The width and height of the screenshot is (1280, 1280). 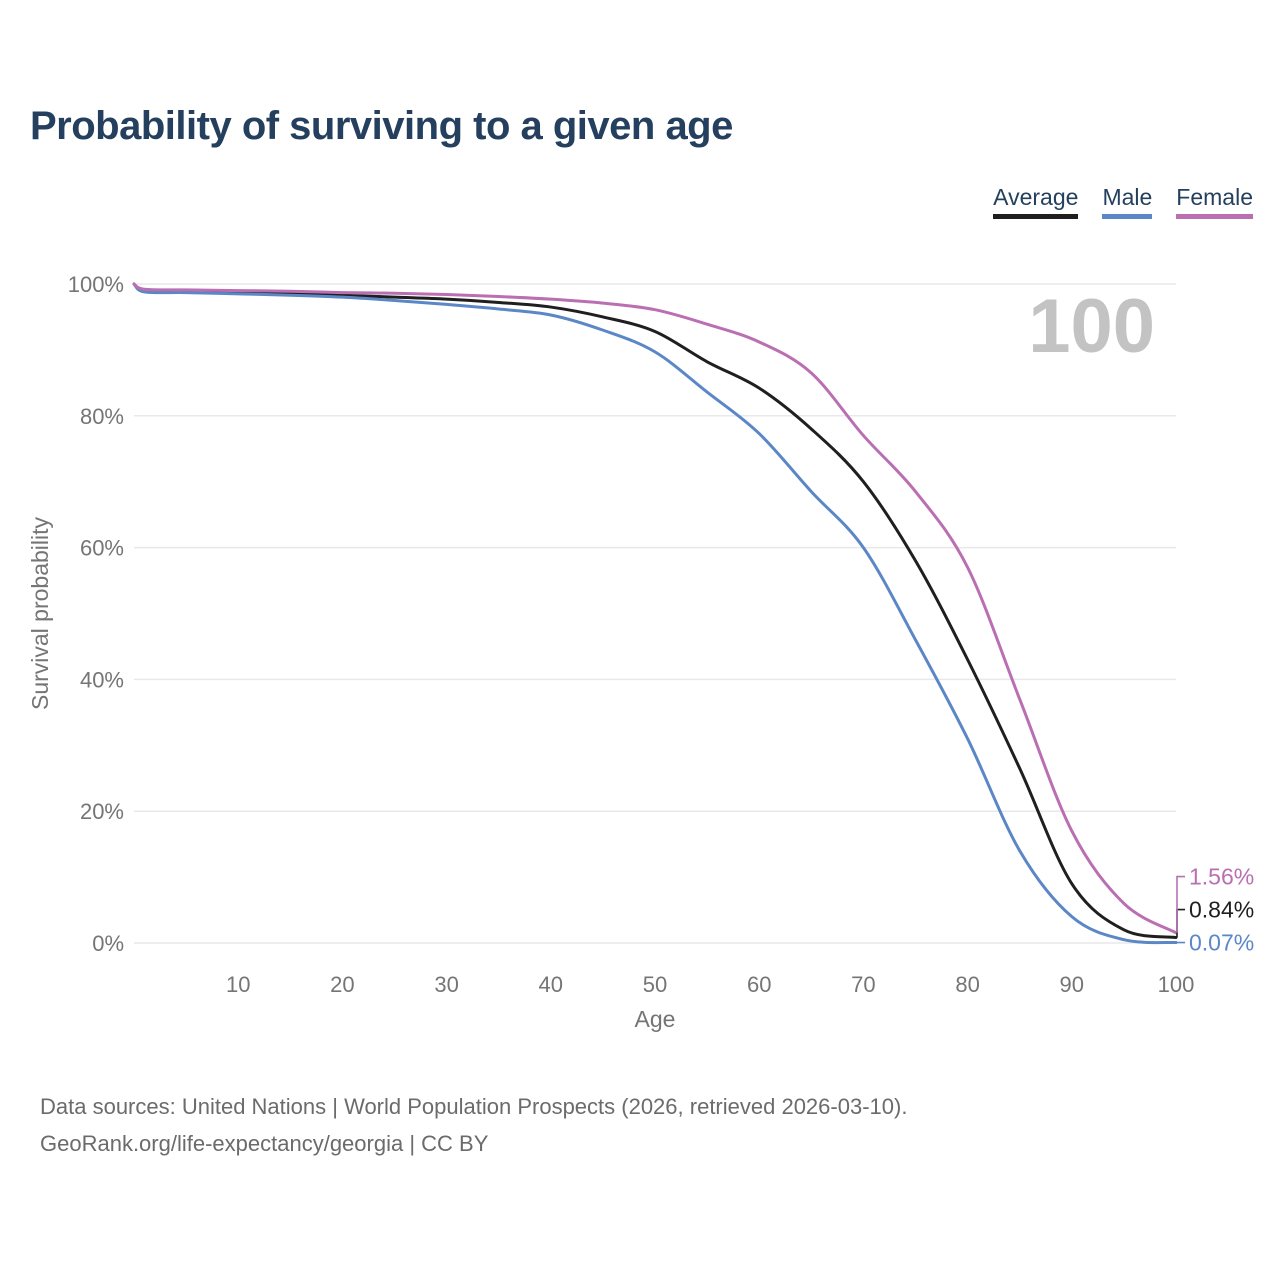 What do you see at coordinates (102, 811) in the screenshot?
I see `y-tick-label: 20%` at bounding box center [102, 811].